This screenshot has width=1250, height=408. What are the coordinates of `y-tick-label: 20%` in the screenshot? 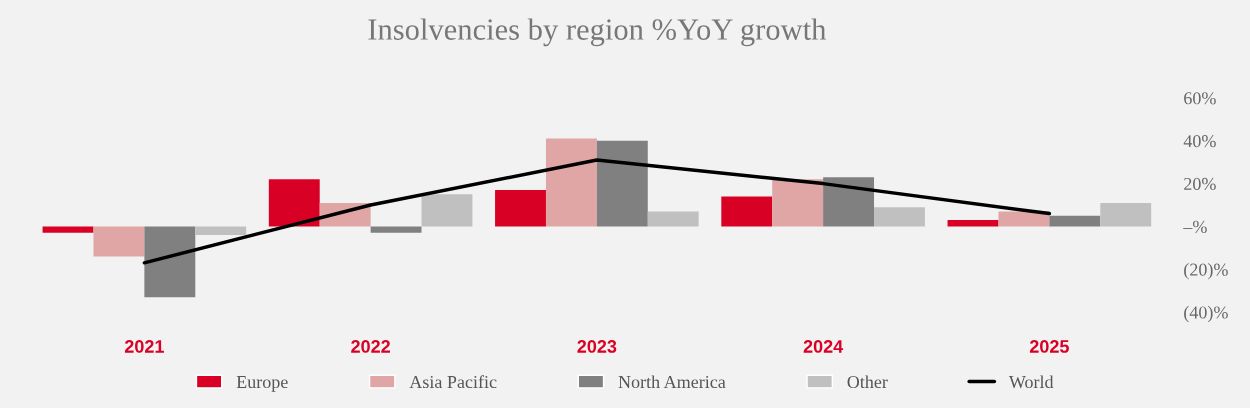 It's located at (1200, 184).